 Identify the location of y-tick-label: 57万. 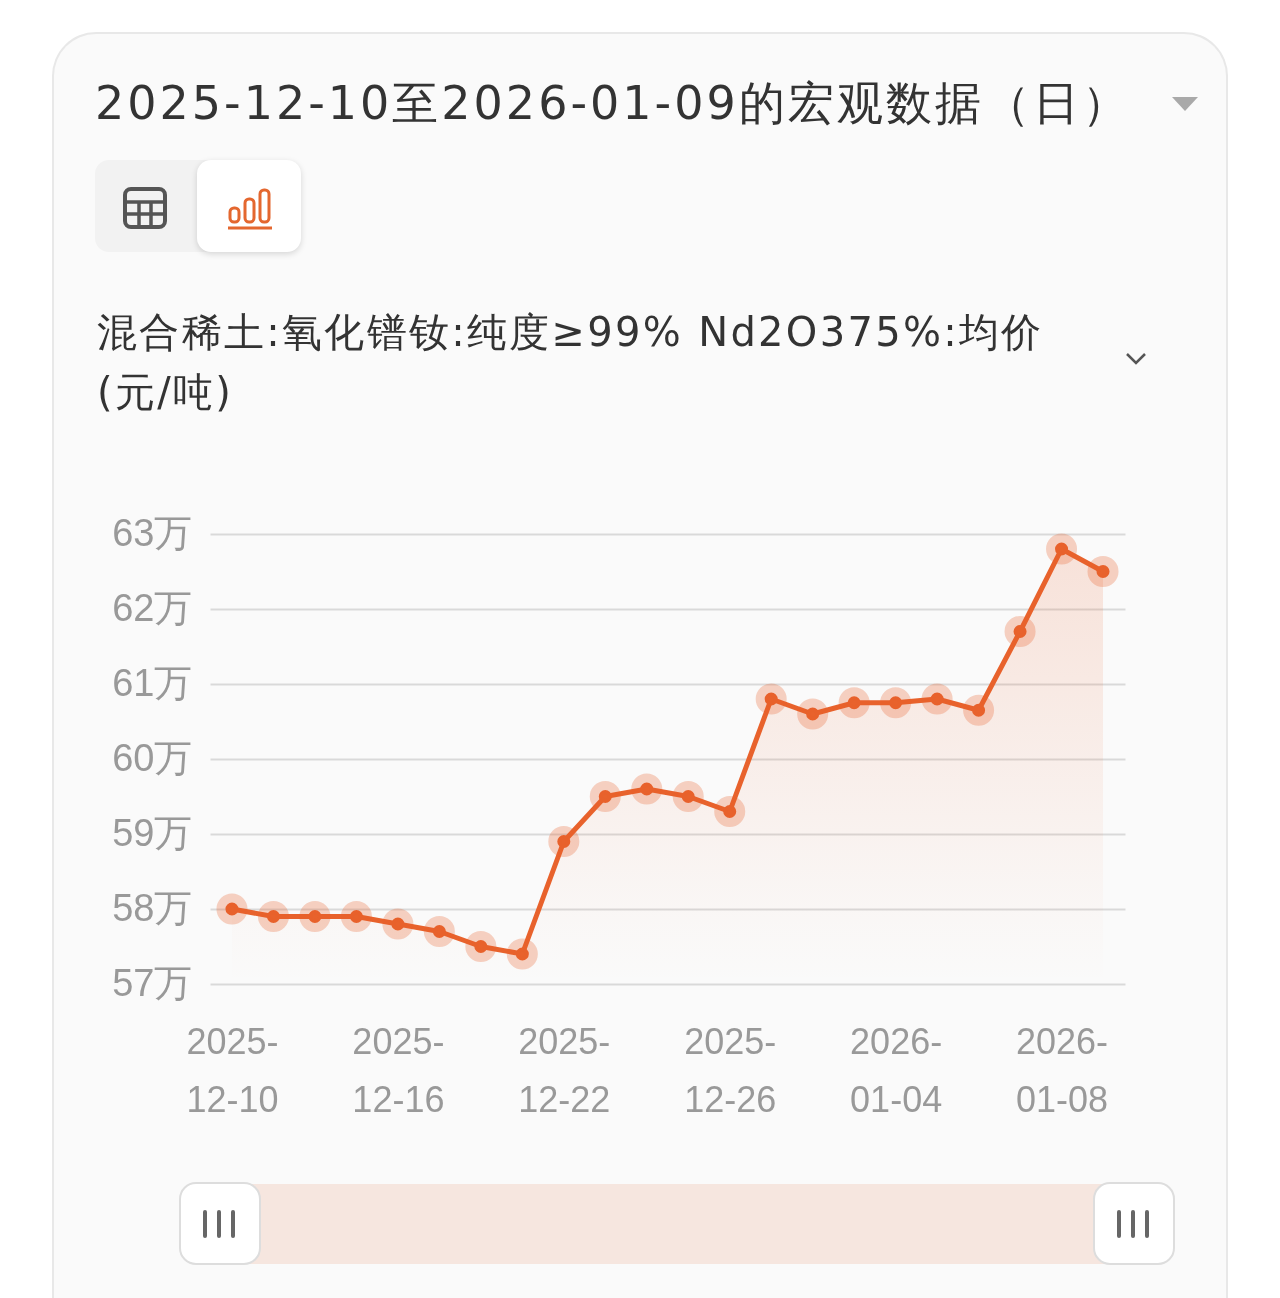
(152, 982).